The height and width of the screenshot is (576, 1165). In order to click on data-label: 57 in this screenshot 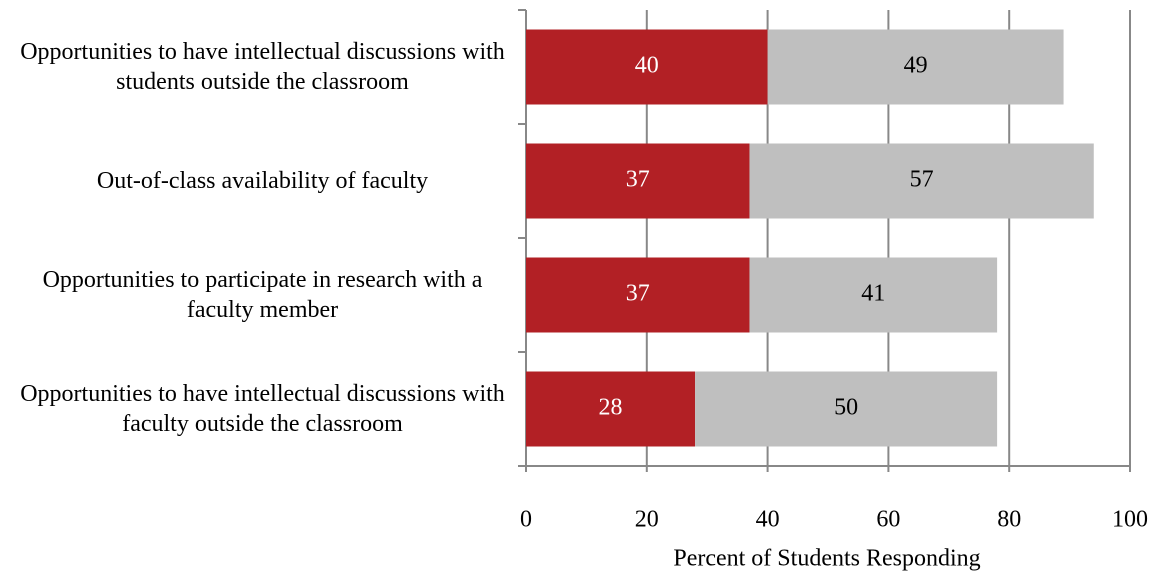, I will do `click(922, 180)`.